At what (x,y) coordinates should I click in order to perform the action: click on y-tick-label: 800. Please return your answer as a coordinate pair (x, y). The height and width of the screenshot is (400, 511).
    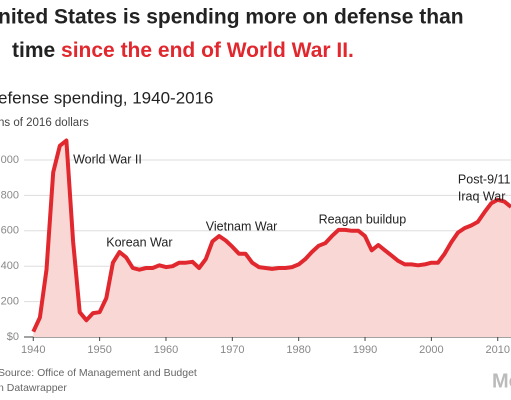
    Looking at the image, I should click on (10, 195).